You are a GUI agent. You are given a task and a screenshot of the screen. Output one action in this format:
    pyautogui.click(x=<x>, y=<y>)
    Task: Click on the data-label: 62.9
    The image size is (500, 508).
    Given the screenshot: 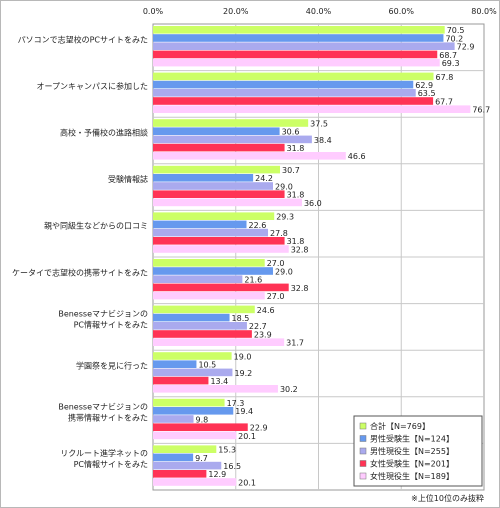 What is the action you would take?
    pyautogui.click(x=424, y=85)
    